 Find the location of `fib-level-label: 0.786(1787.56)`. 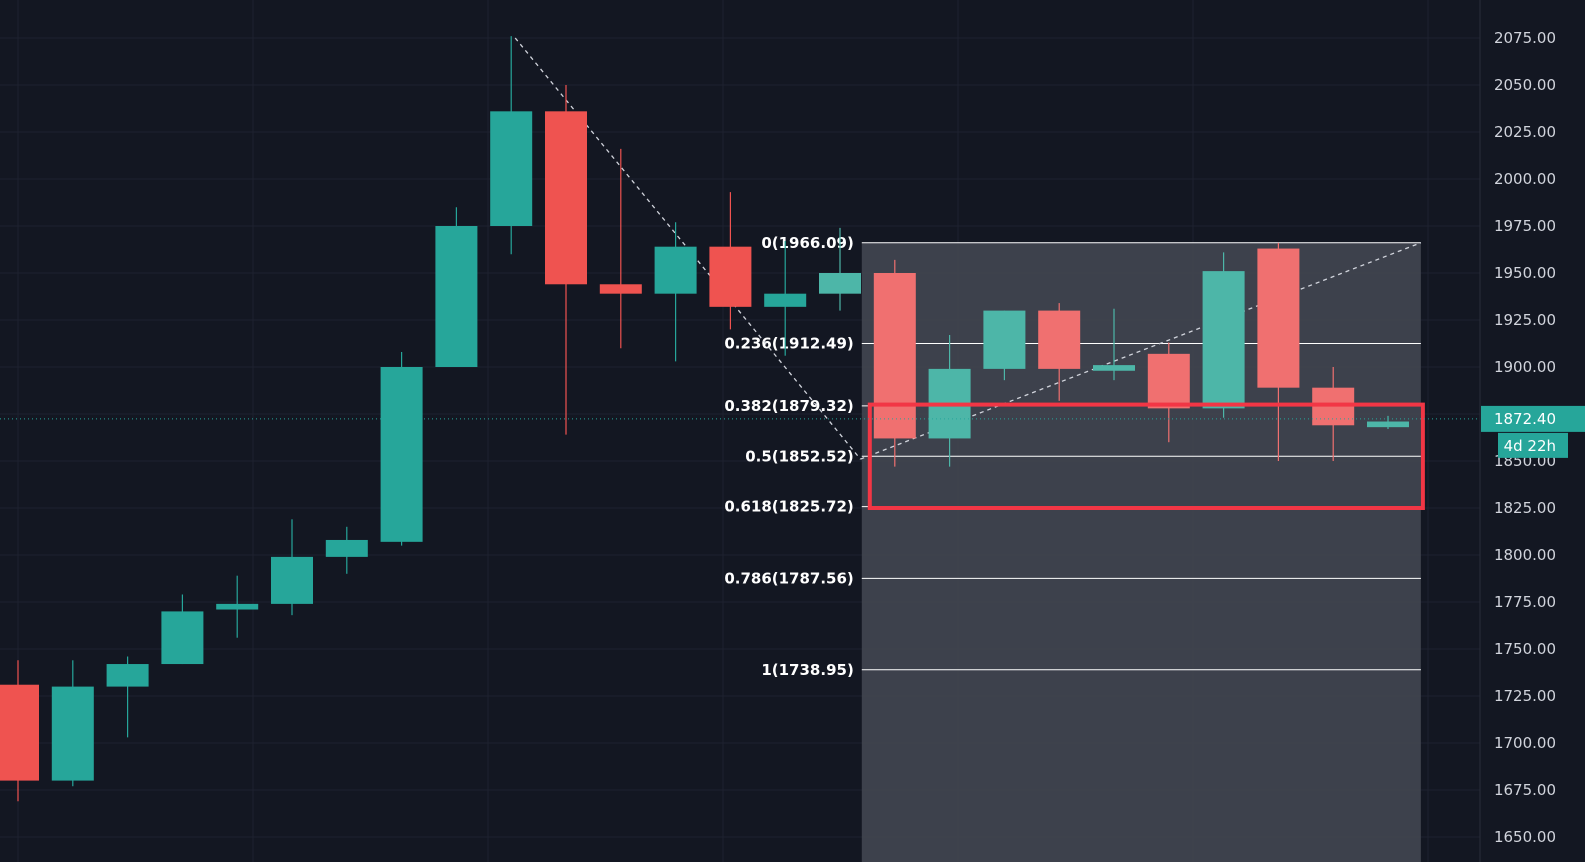

fib-level-label: 0.786(1787.56) is located at coordinates (788, 578).